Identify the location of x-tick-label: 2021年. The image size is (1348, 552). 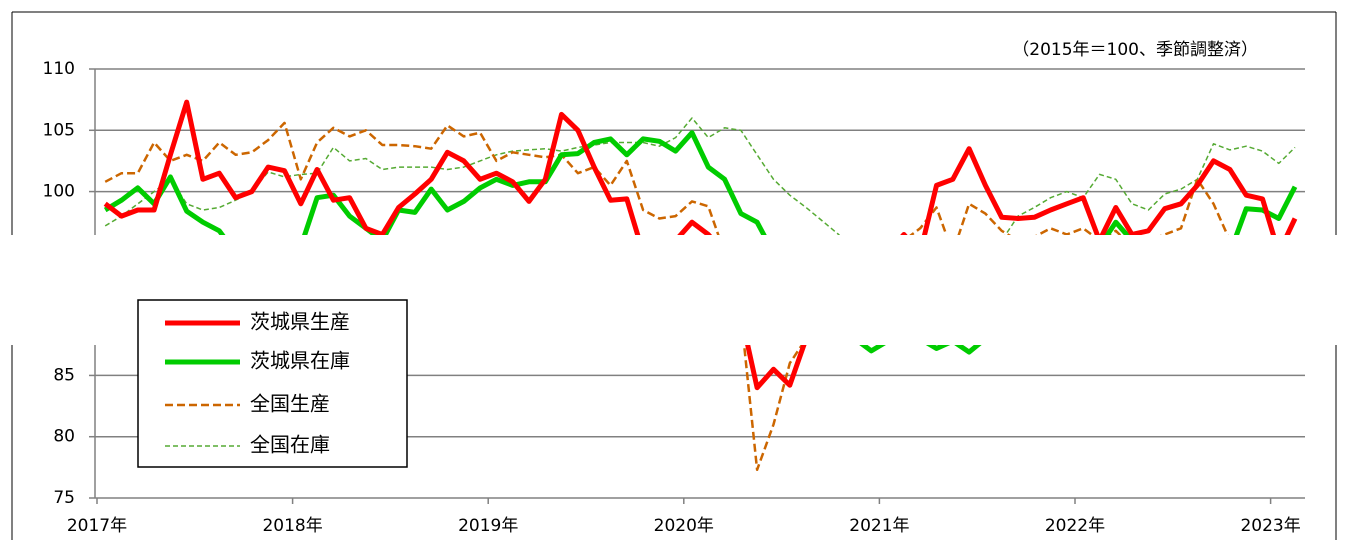
(879, 526).